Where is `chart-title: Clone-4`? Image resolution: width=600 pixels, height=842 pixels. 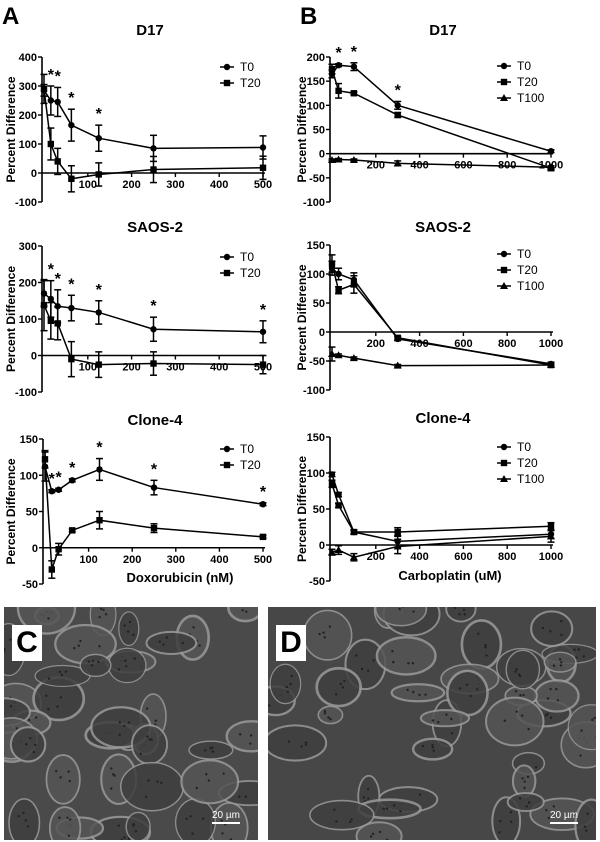 chart-title: Clone-4 is located at coordinates (443, 418).